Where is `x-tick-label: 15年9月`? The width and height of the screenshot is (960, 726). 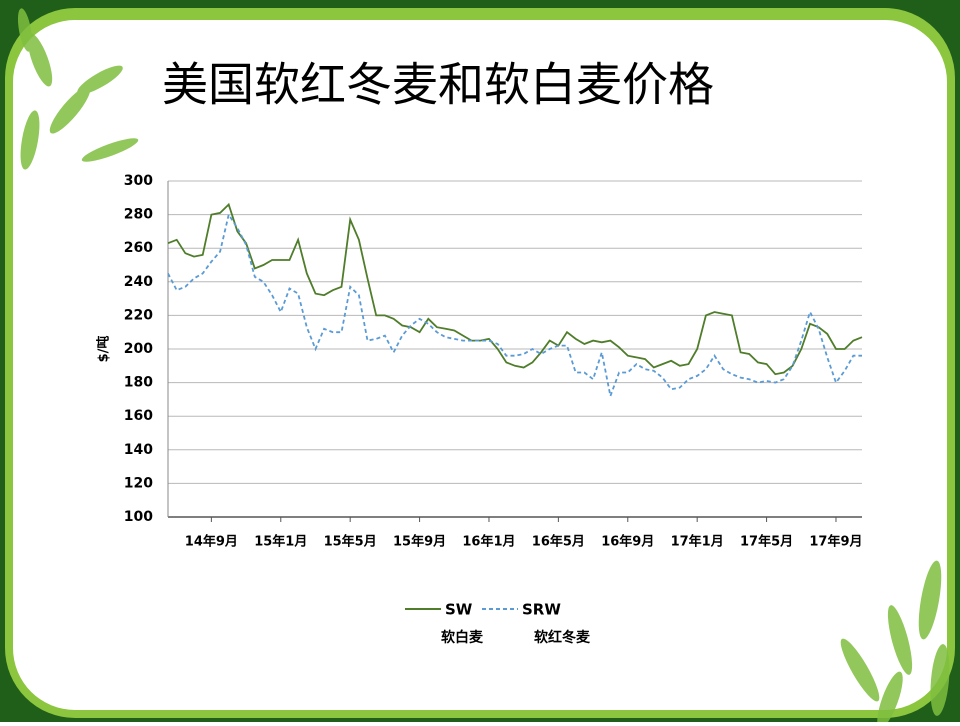 x-tick-label: 15年9月 is located at coordinates (419, 542).